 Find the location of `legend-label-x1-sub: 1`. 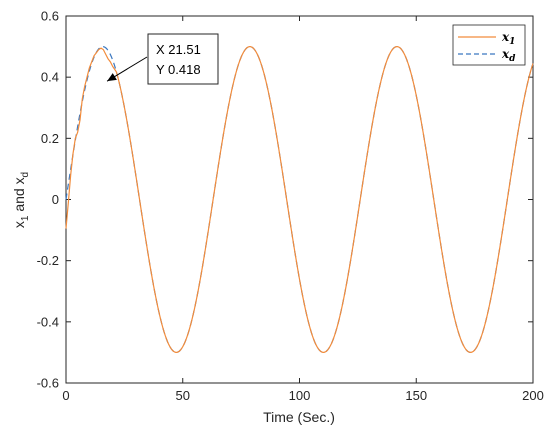

legend-label-x1-sub: 1 is located at coordinates (512, 42).